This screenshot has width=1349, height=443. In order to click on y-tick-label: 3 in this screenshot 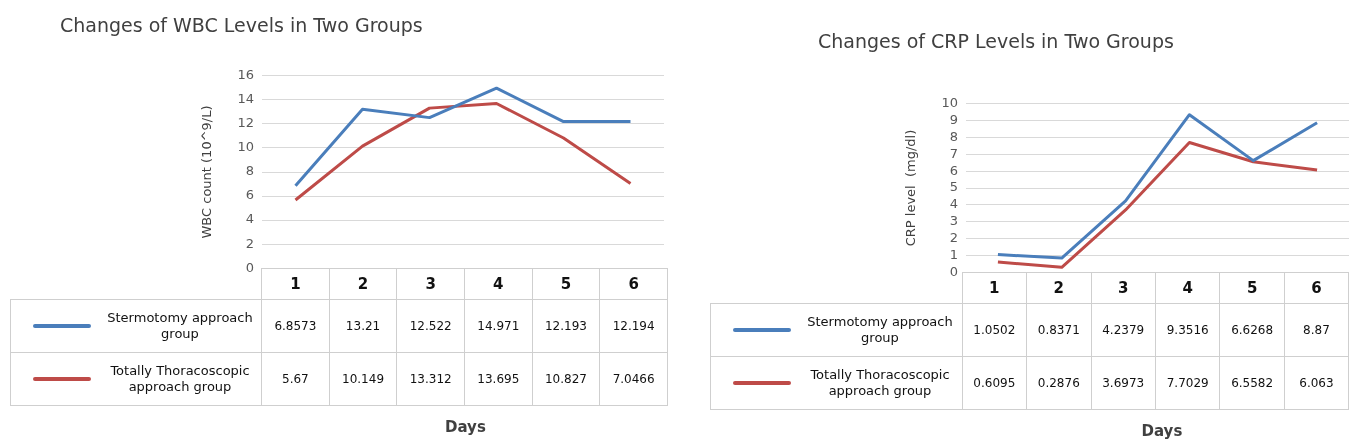, I will do `click(953, 221)`.